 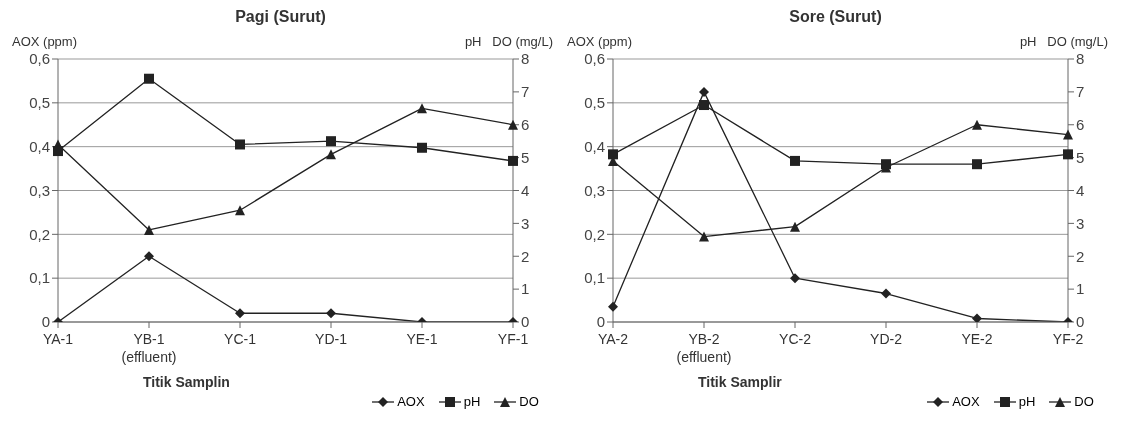 What do you see at coordinates (704, 348) in the screenshot?
I see `x-tick-label: YB-2 (effluent)` at bounding box center [704, 348].